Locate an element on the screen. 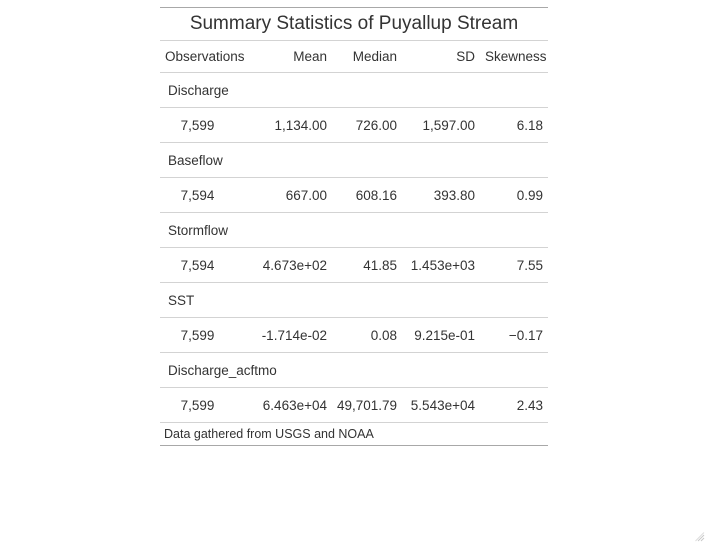  table-row: 7,599 -1.714e-02 0.08 9.215e-01 −0.17 is located at coordinates (354, 335).